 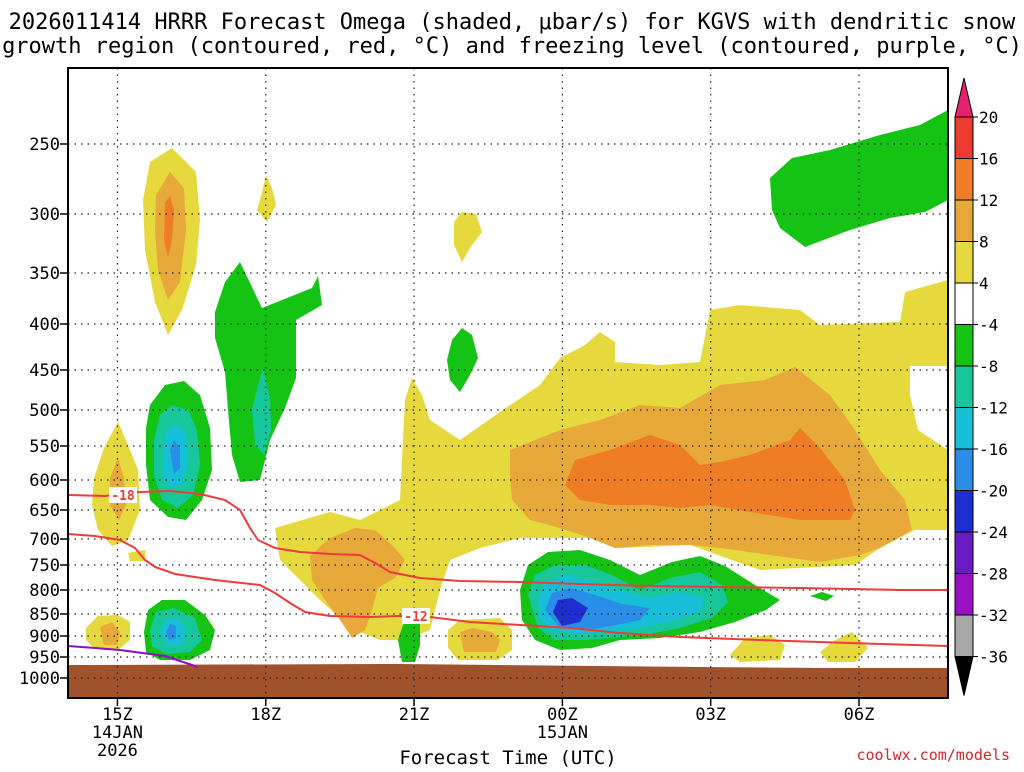 What do you see at coordinates (44, 540) in the screenshot?
I see `y-tick-label: 700` at bounding box center [44, 540].